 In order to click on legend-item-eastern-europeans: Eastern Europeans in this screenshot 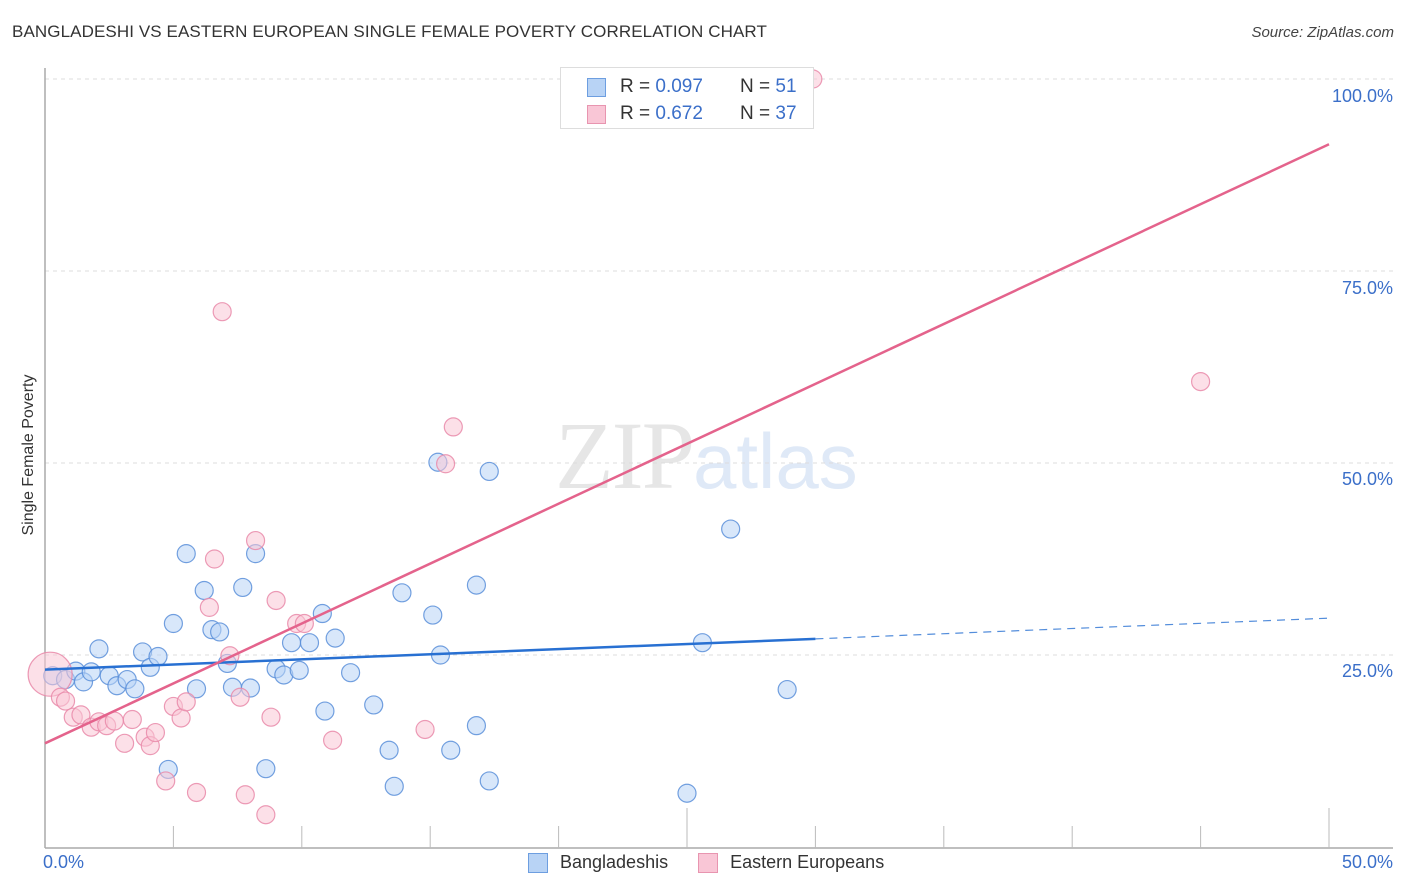, I will do `click(791, 862)`.